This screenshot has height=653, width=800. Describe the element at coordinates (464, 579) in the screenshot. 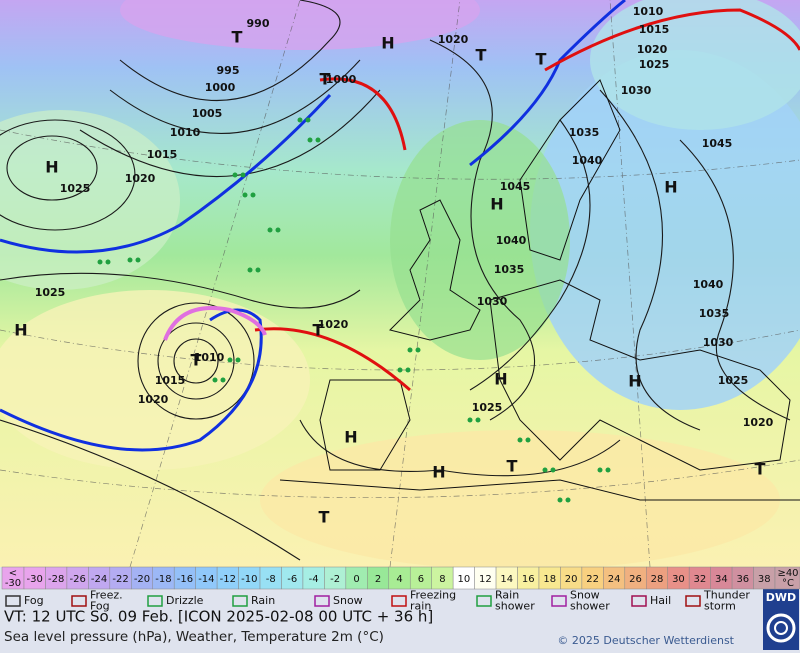

I see `scale-label: 10` at that location.